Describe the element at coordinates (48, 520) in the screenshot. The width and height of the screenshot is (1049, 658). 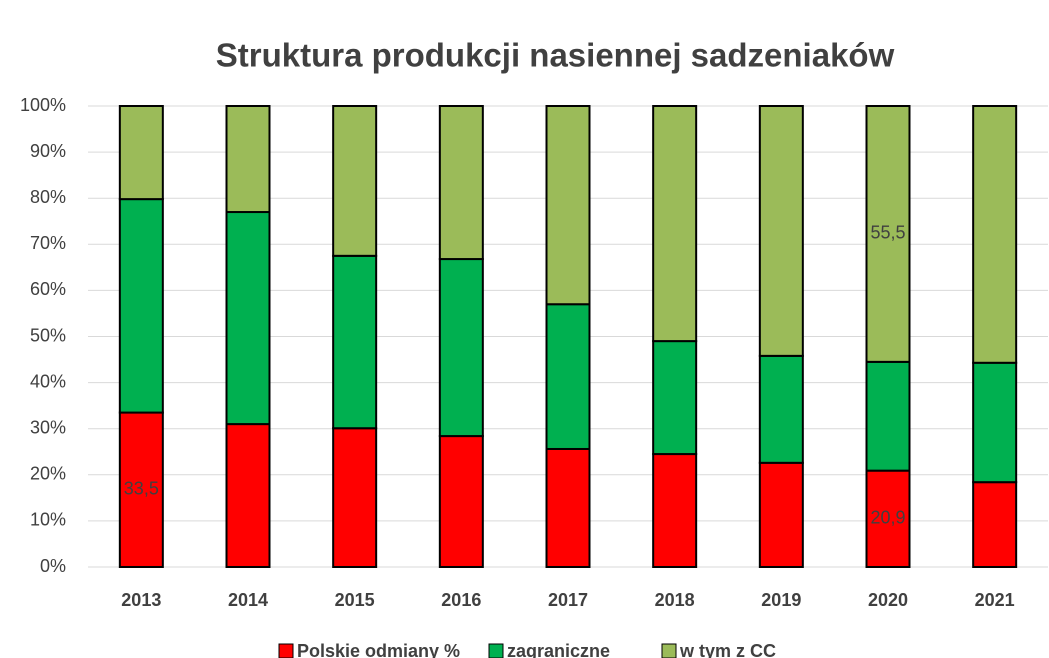
I see `y-tick-label: 10%` at that location.